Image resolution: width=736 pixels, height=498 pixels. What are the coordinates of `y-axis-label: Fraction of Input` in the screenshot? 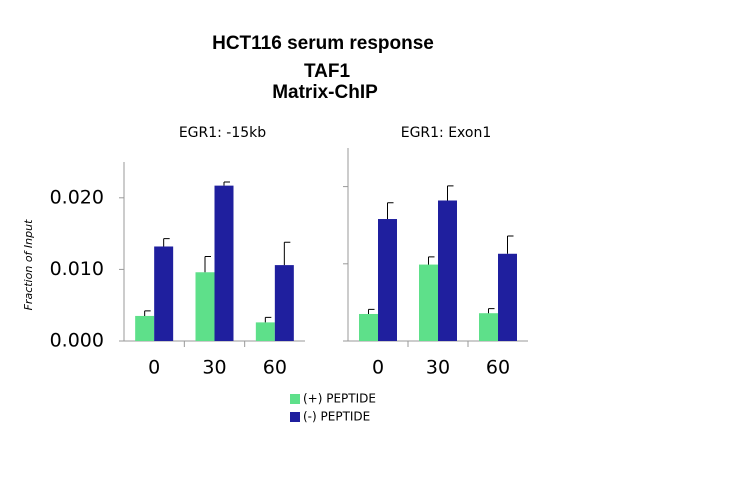 It's located at (28, 264).